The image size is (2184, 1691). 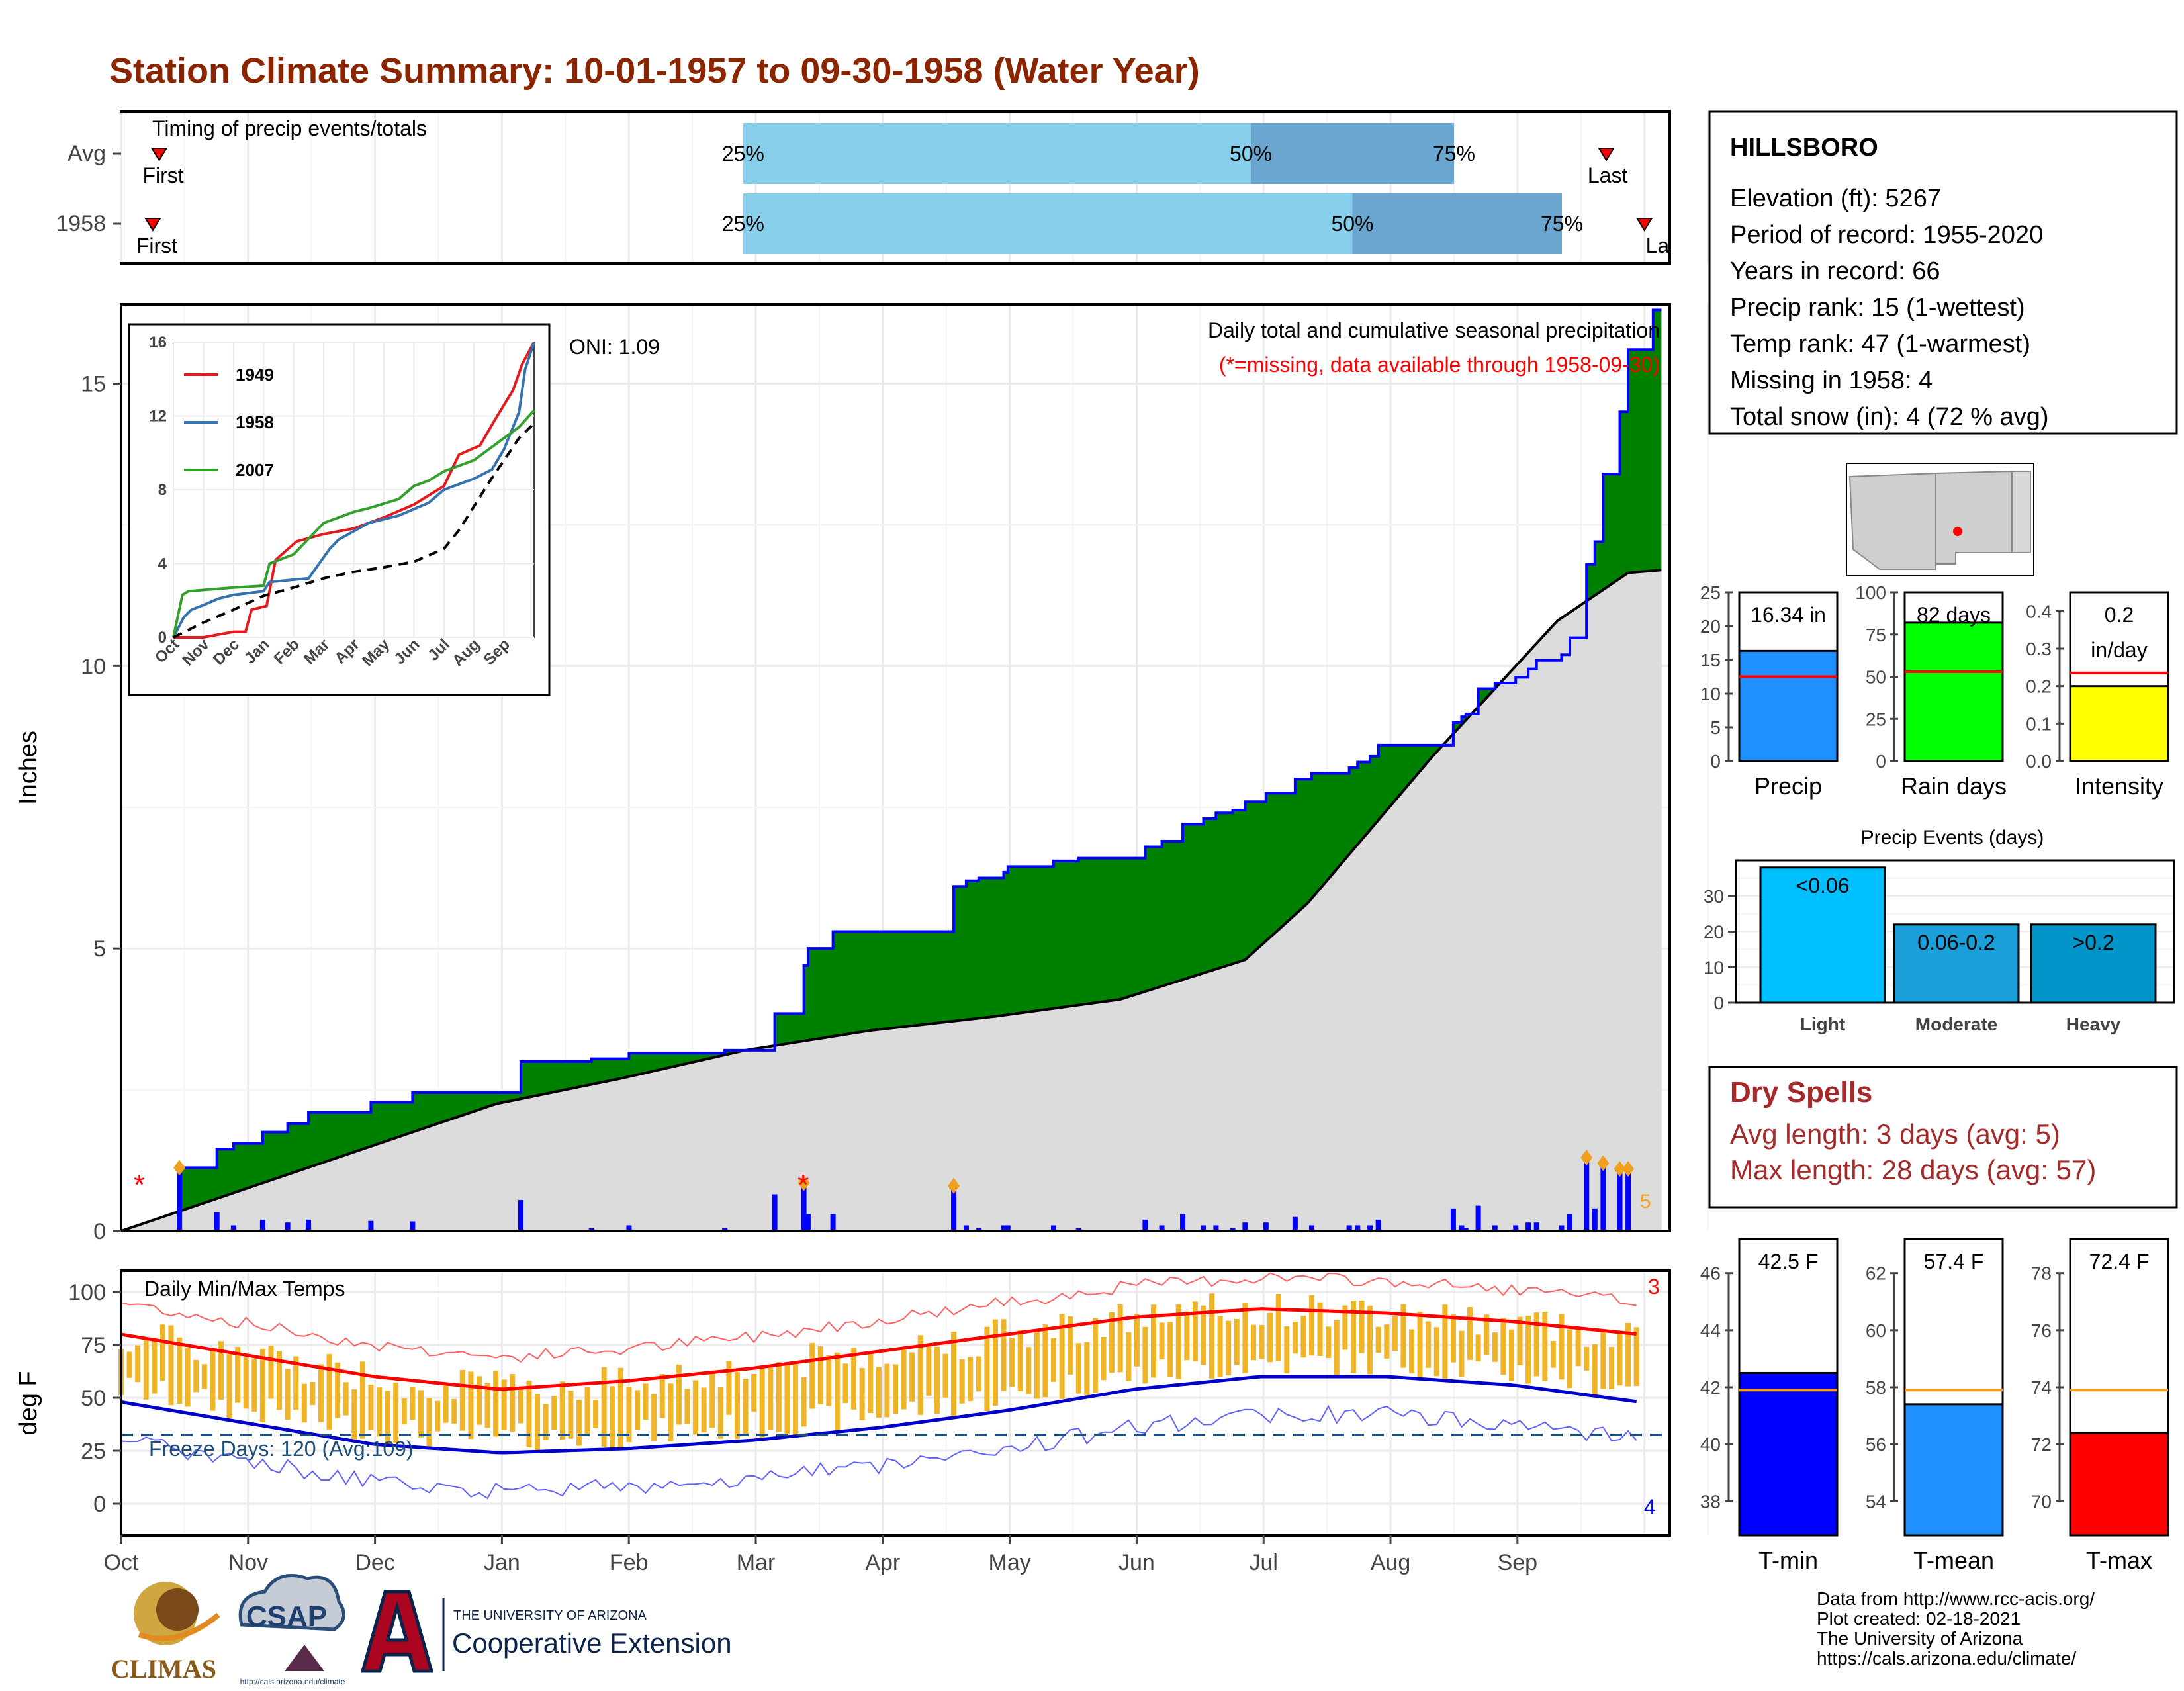 What do you see at coordinates (1788, 1561) in the screenshot?
I see `mini-bar-name: T-min` at bounding box center [1788, 1561].